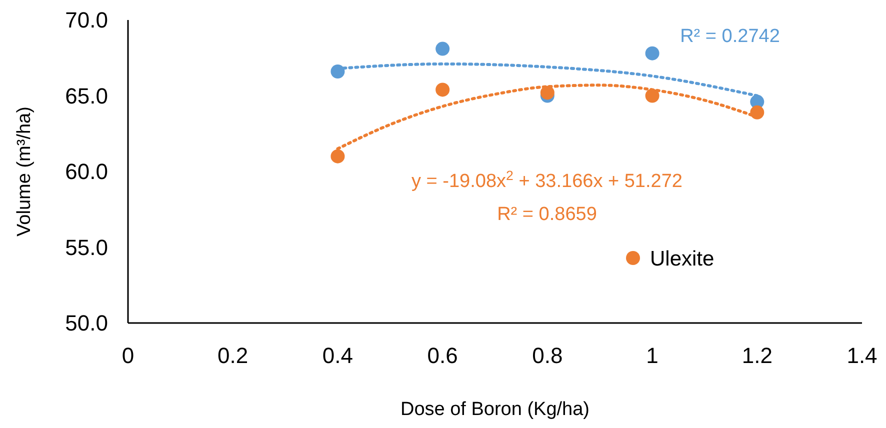 The width and height of the screenshot is (886, 428). Describe the element at coordinates (495, 409) in the screenshot. I see `x-axis-title: Dose of Boron (Kg/ha)` at that location.